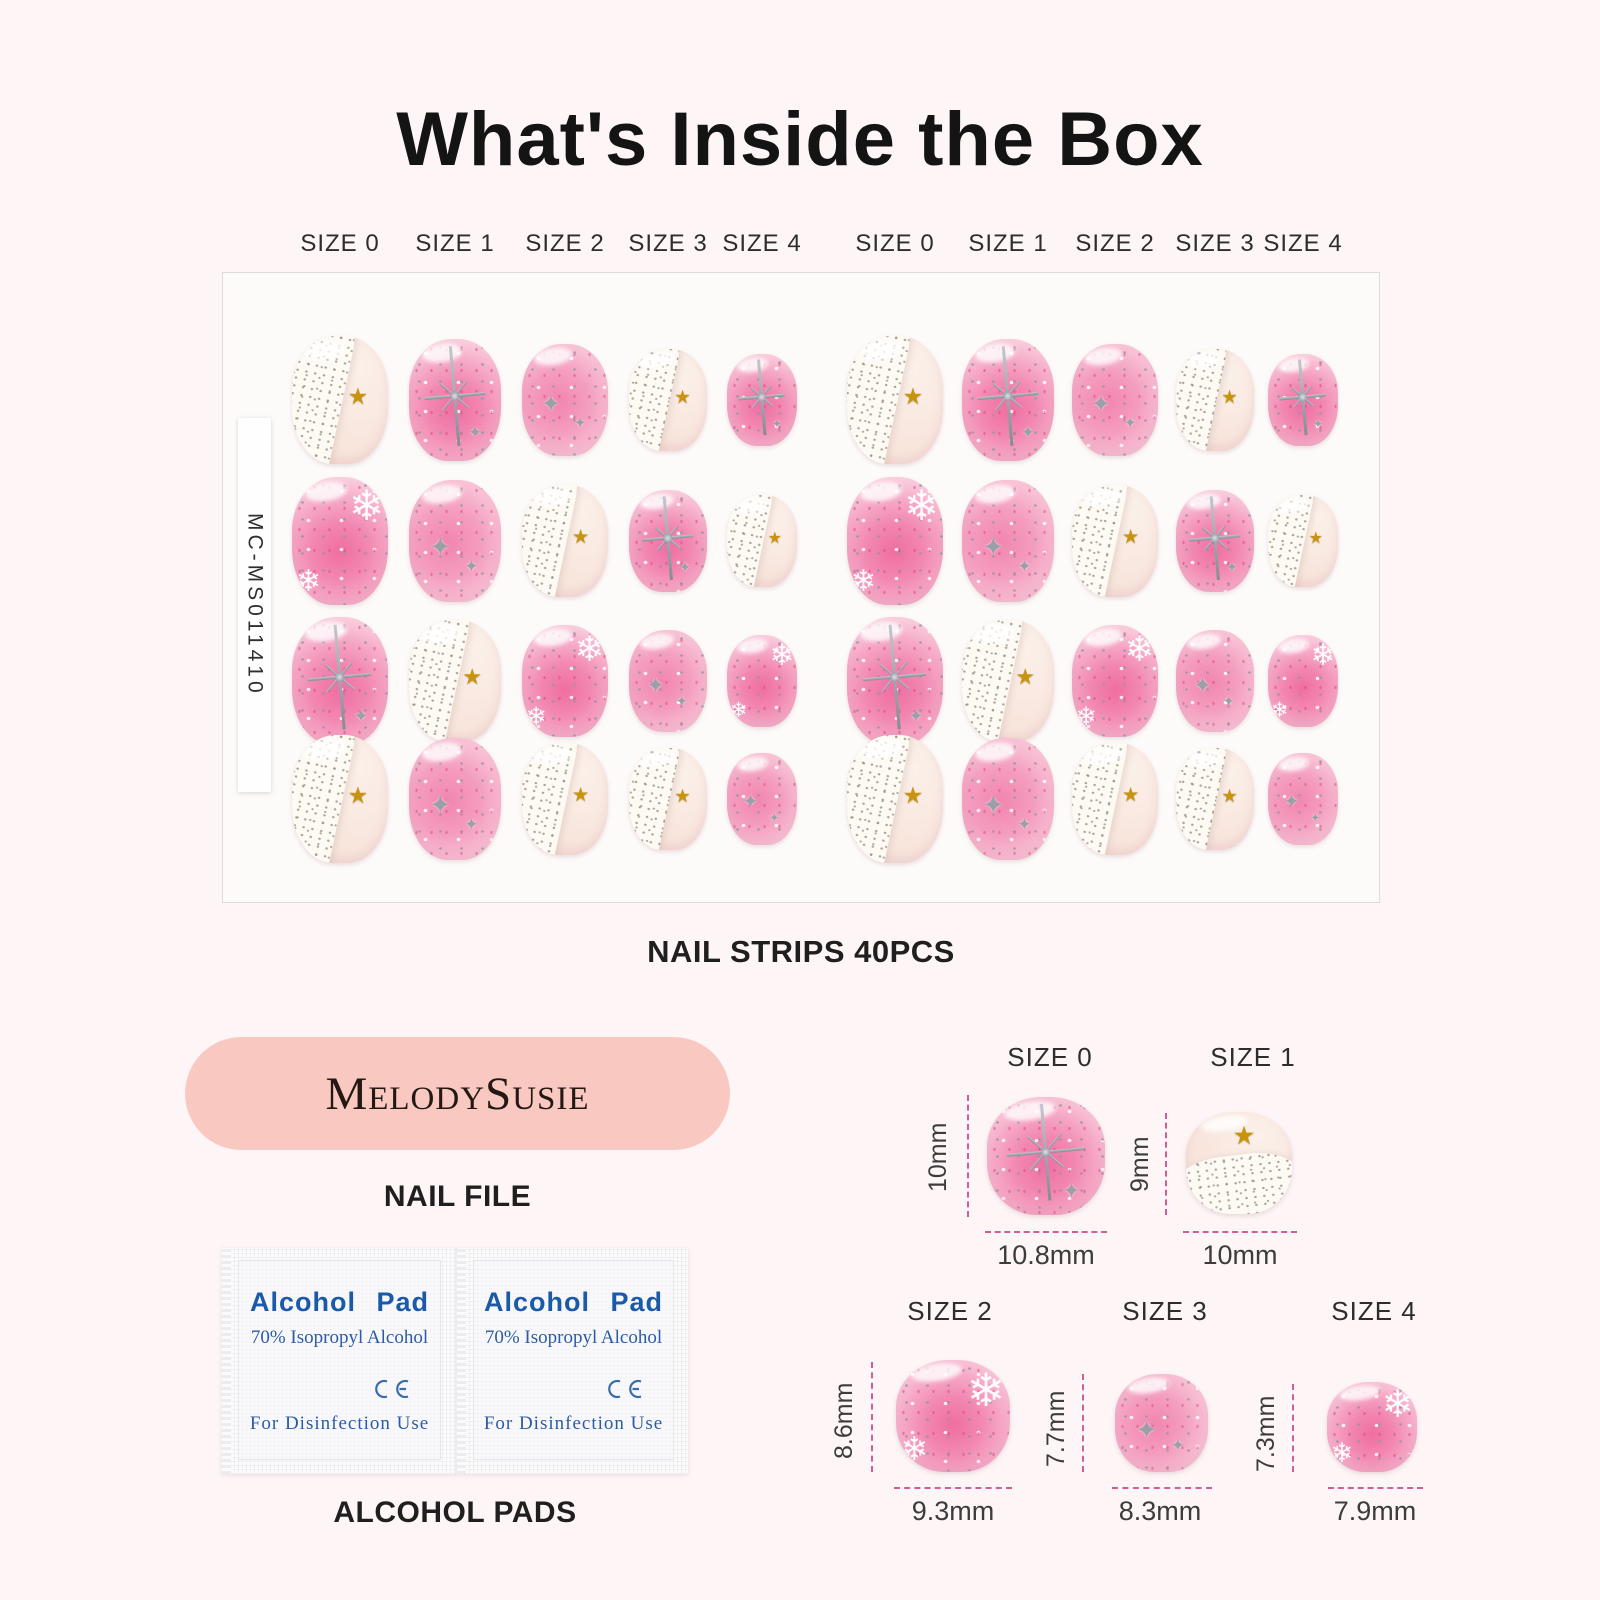 The width and height of the screenshot is (1600, 1600). Describe the element at coordinates (1115, 243) in the screenshot. I see `size-column-label: SIZE 2` at that location.